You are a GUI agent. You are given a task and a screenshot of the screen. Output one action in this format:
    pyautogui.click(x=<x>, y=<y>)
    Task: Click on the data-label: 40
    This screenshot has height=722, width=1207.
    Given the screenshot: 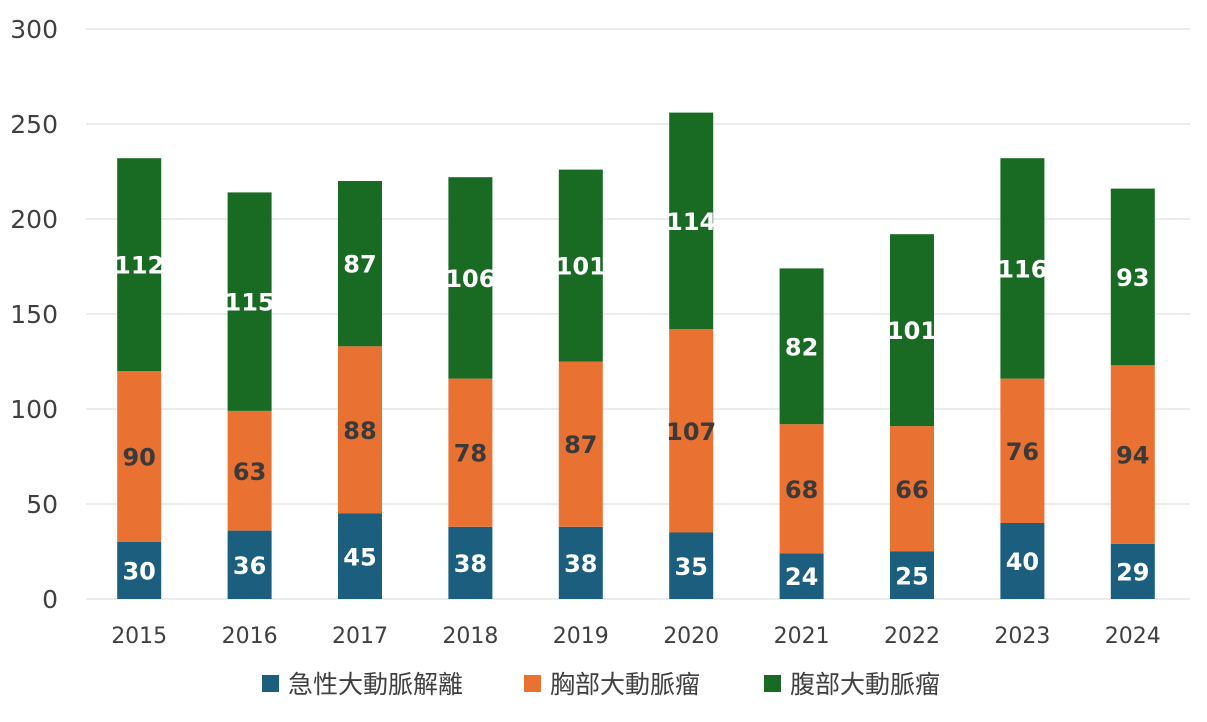 What is the action you would take?
    pyautogui.click(x=1022, y=562)
    